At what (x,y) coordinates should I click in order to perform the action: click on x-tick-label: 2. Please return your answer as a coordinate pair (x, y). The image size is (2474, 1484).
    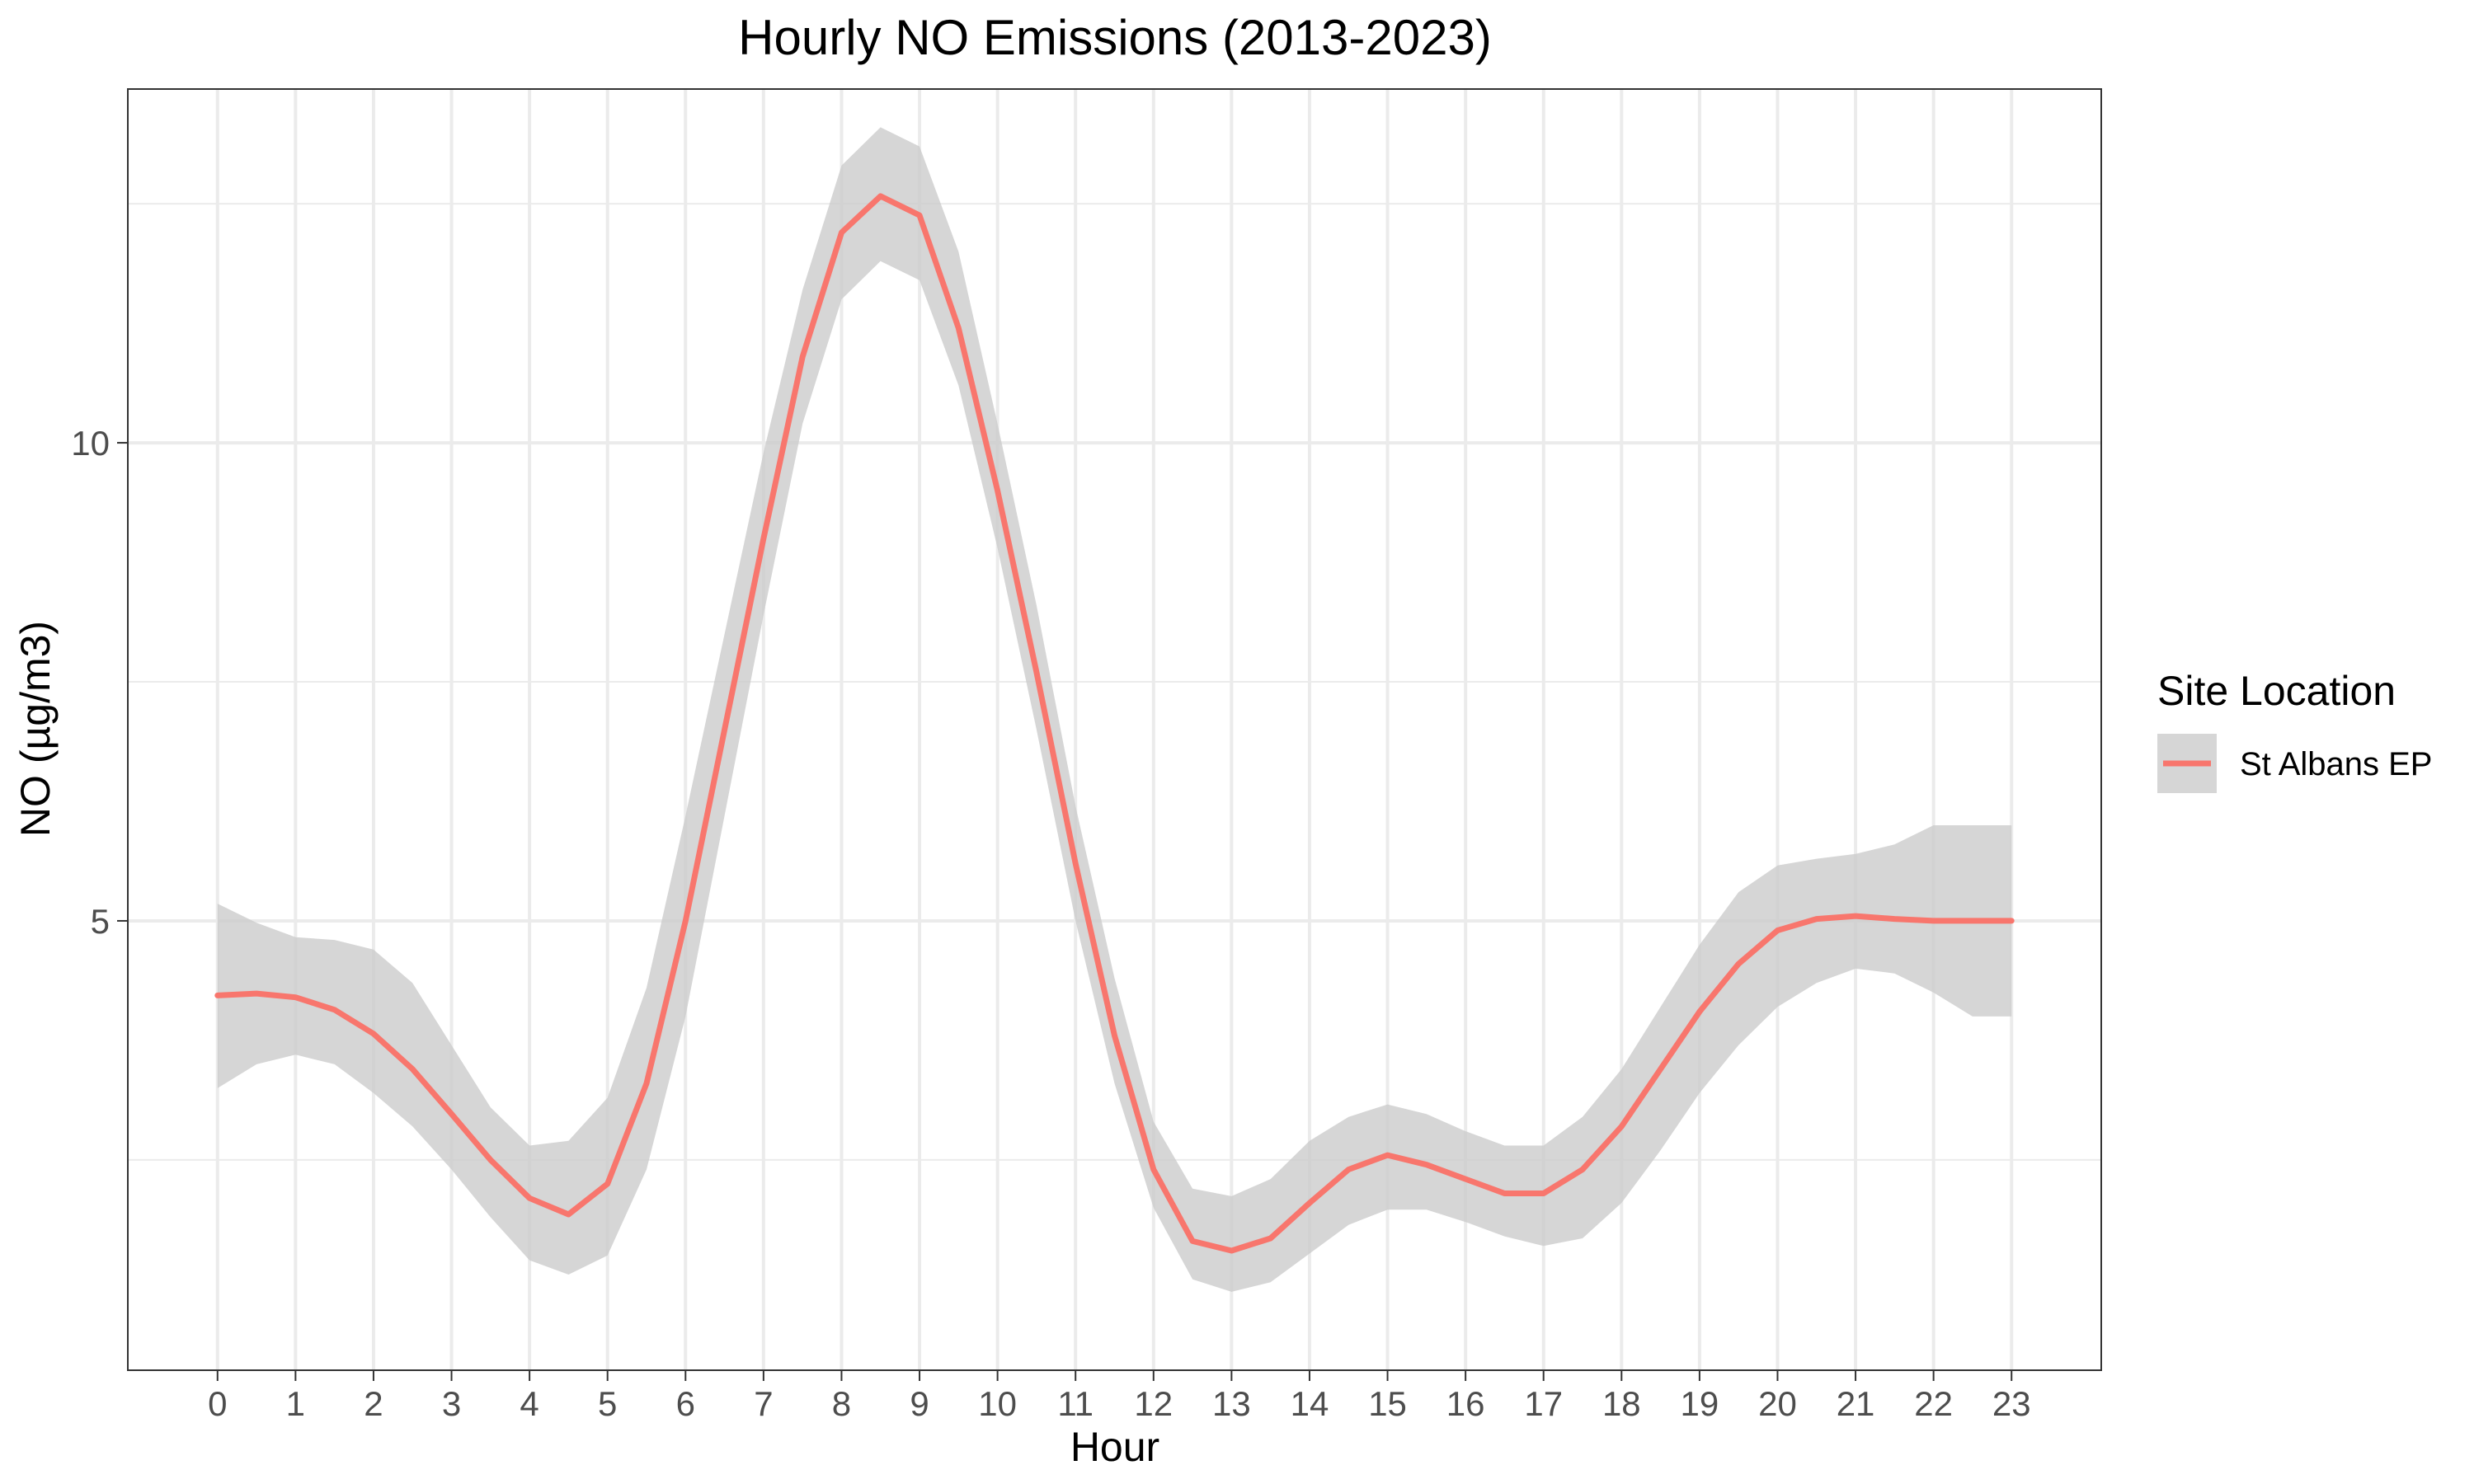
    Looking at the image, I should click on (373, 1403).